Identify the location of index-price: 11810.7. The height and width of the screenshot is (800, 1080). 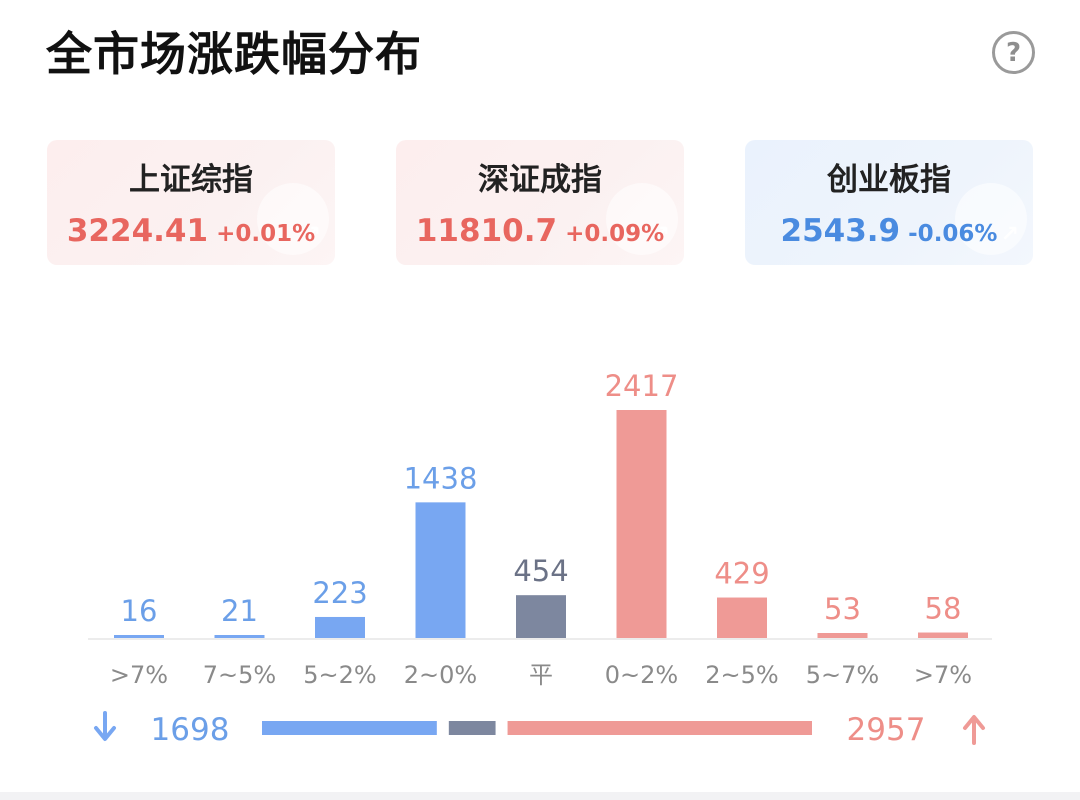
(486, 231).